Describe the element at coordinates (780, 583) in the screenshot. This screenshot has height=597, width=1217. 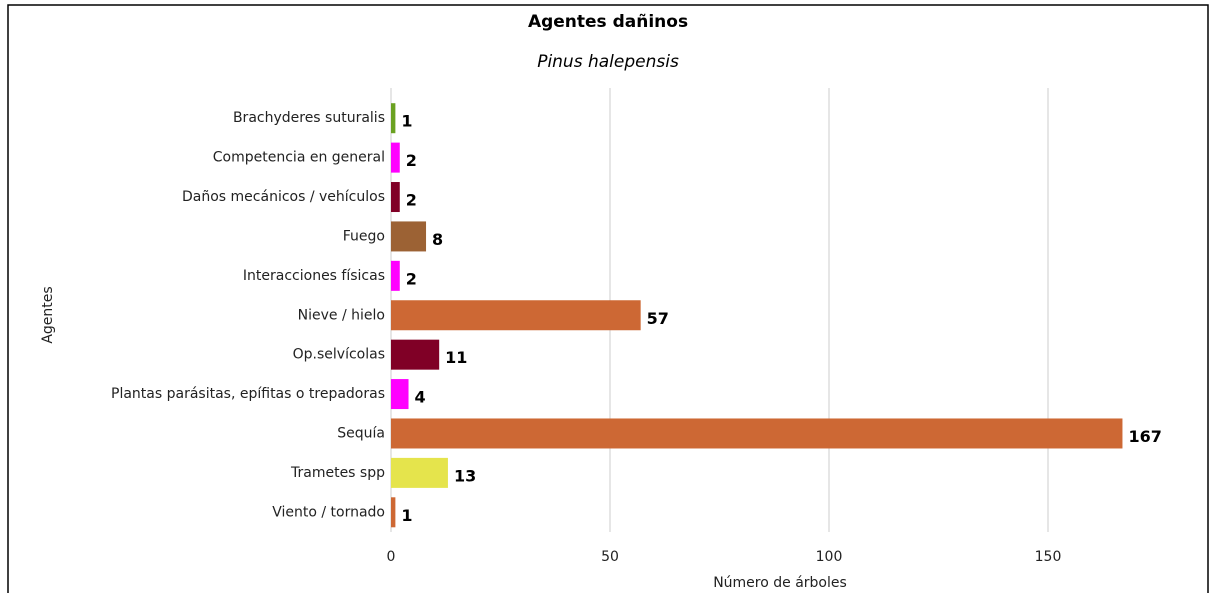
I see `x-axis-label: Número de árboles` at that location.